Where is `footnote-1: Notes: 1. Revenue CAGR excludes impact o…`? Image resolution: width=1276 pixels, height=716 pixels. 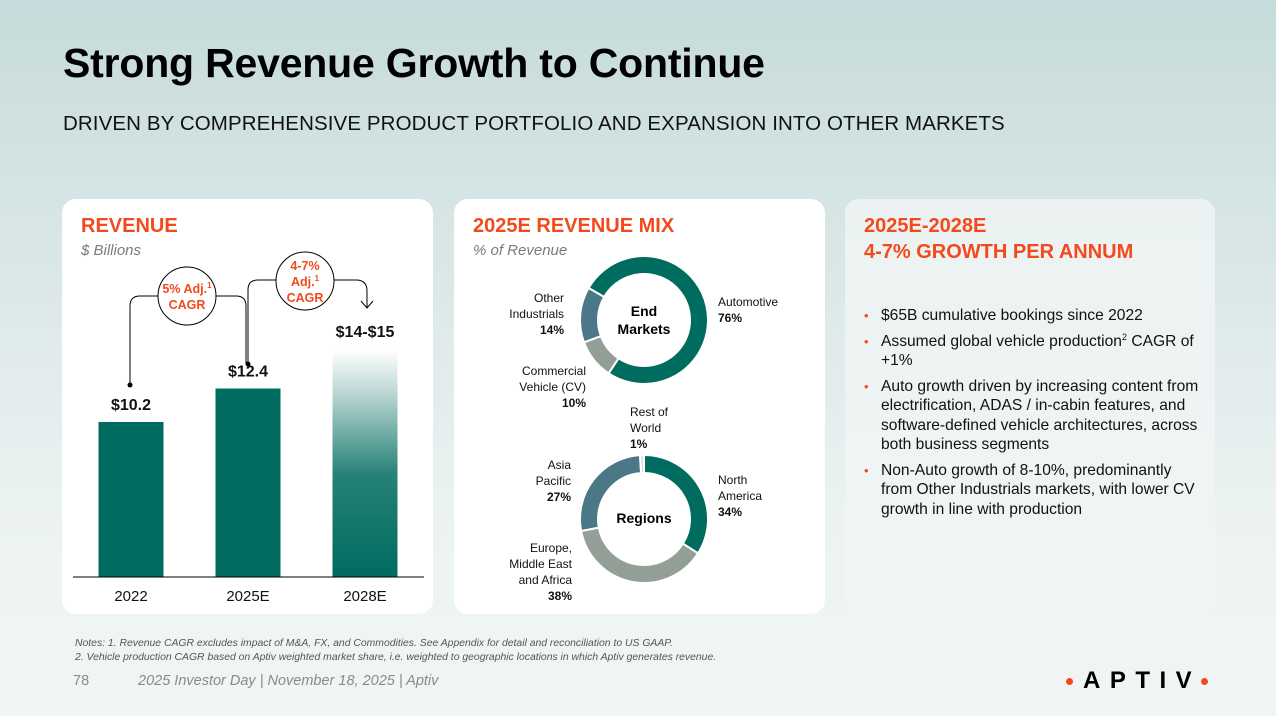 footnote-1: Notes: 1. Revenue CAGR excludes impact o… is located at coordinates (374, 643).